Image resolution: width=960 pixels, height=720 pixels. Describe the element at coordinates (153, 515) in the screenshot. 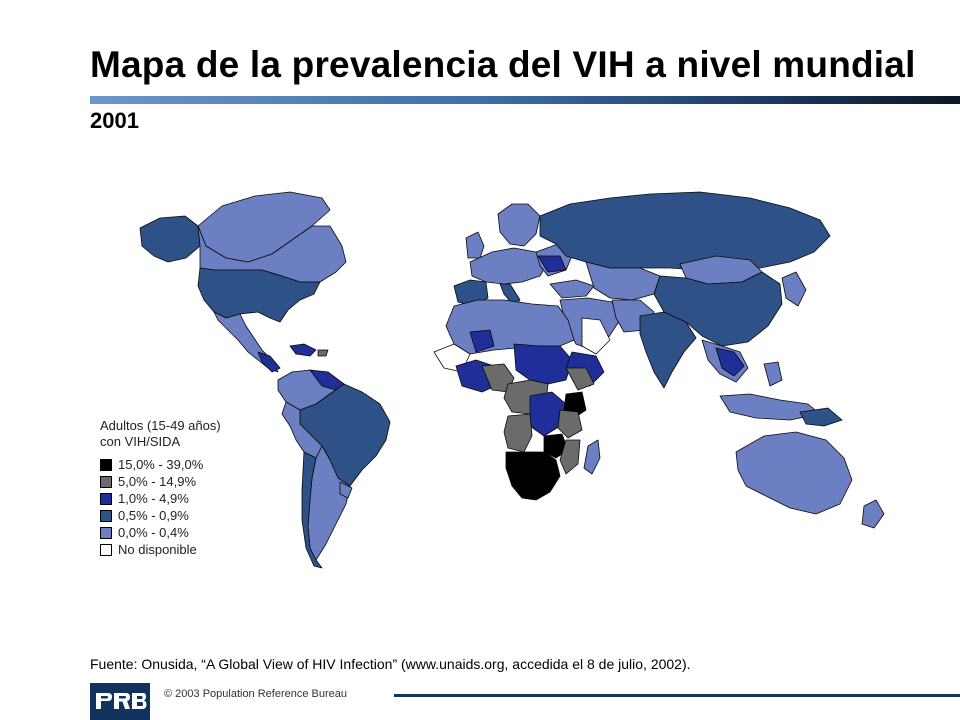

I see `legend-label: 0,5% - 0,9%` at that location.